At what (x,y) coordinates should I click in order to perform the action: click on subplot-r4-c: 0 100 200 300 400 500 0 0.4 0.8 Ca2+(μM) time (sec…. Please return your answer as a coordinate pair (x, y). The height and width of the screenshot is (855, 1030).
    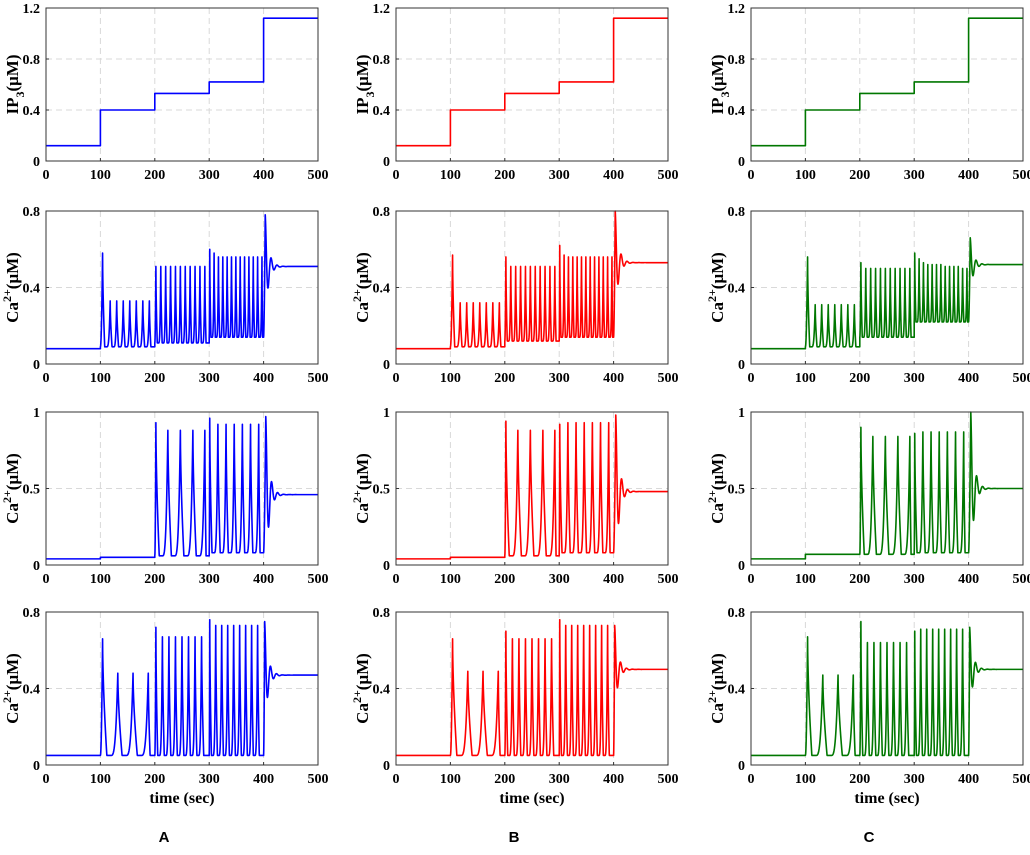
    Looking at the image, I should click on (867, 706).